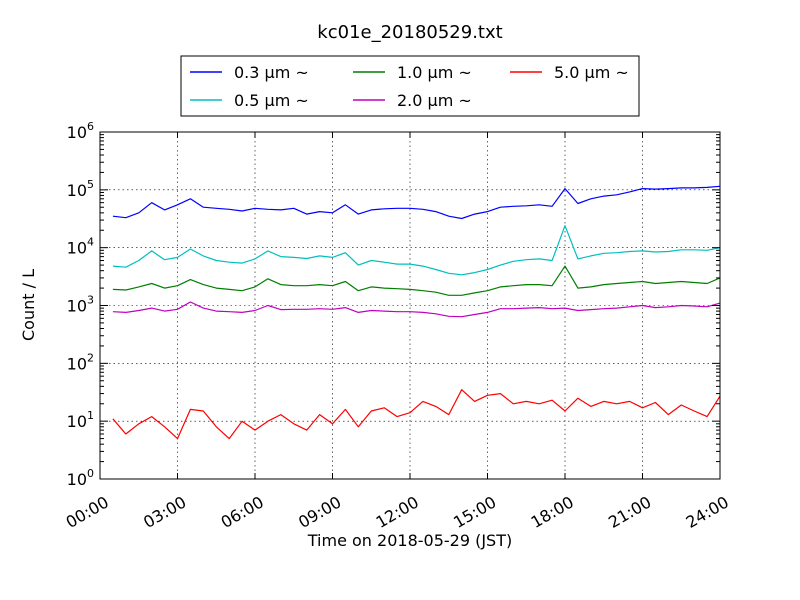 The height and width of the screenshot is (600, 800). What do you see at coordinates (409, 32) in the screenshot?
I see `chart-title: kc01e_20180529.txt` at bounding box center [409, 32].